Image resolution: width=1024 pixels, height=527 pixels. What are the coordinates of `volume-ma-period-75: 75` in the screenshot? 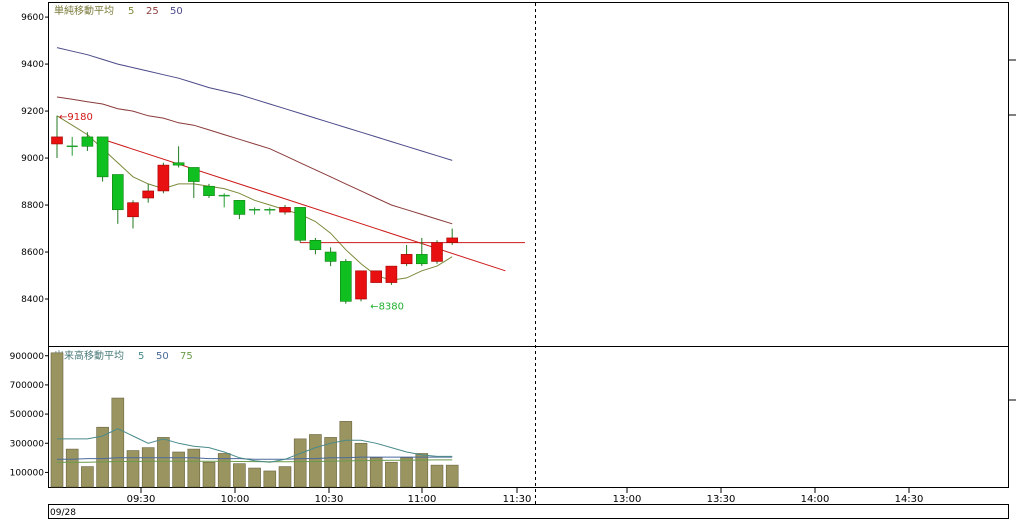 It's located at (186, 356).